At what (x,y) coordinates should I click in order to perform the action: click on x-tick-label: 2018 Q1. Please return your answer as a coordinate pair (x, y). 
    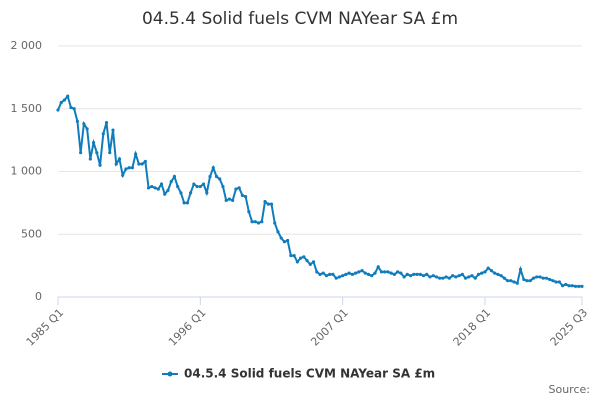
    Looking at the image, I should click on (472, 327).